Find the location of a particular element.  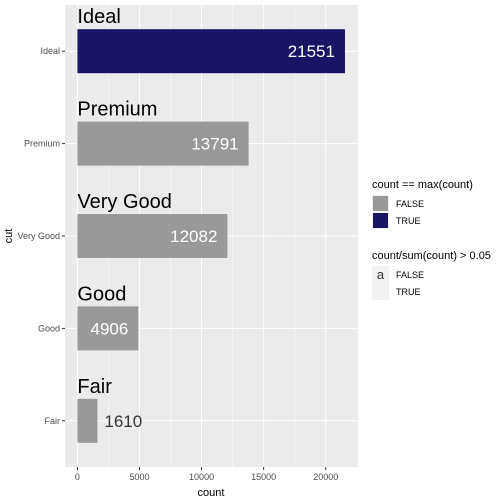

value-label: 21551 is located at coordinates (311, 51).